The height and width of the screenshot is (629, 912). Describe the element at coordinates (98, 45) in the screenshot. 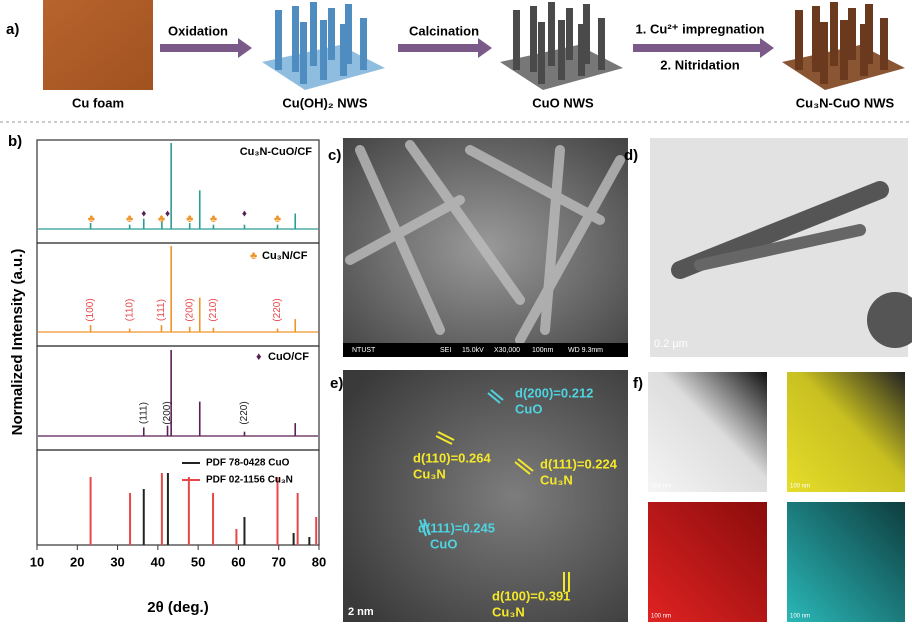

I see `cu-foam-image` at that location.